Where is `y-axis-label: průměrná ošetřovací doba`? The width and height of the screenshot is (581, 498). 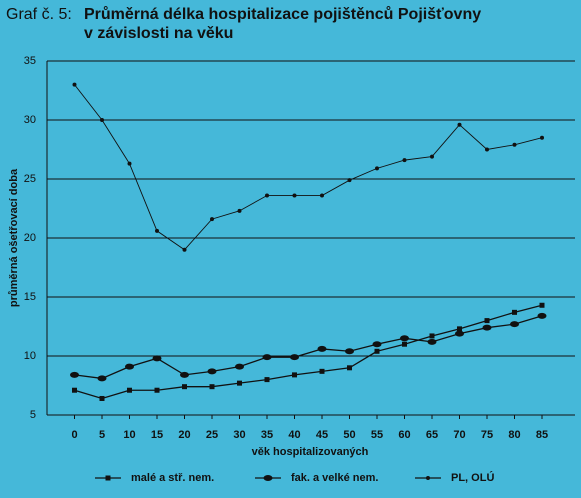 y-axis-label: průměrná ošetřovací doba is located at coordinates (14, 237).